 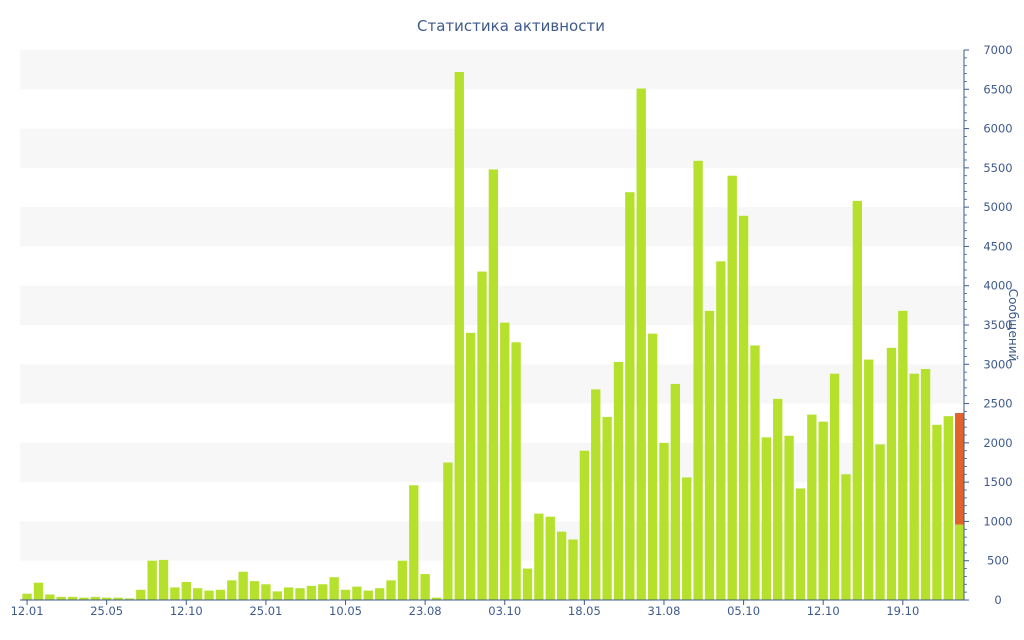 I want to click on y-tick-label: 1500, so click(x=997, y=482).